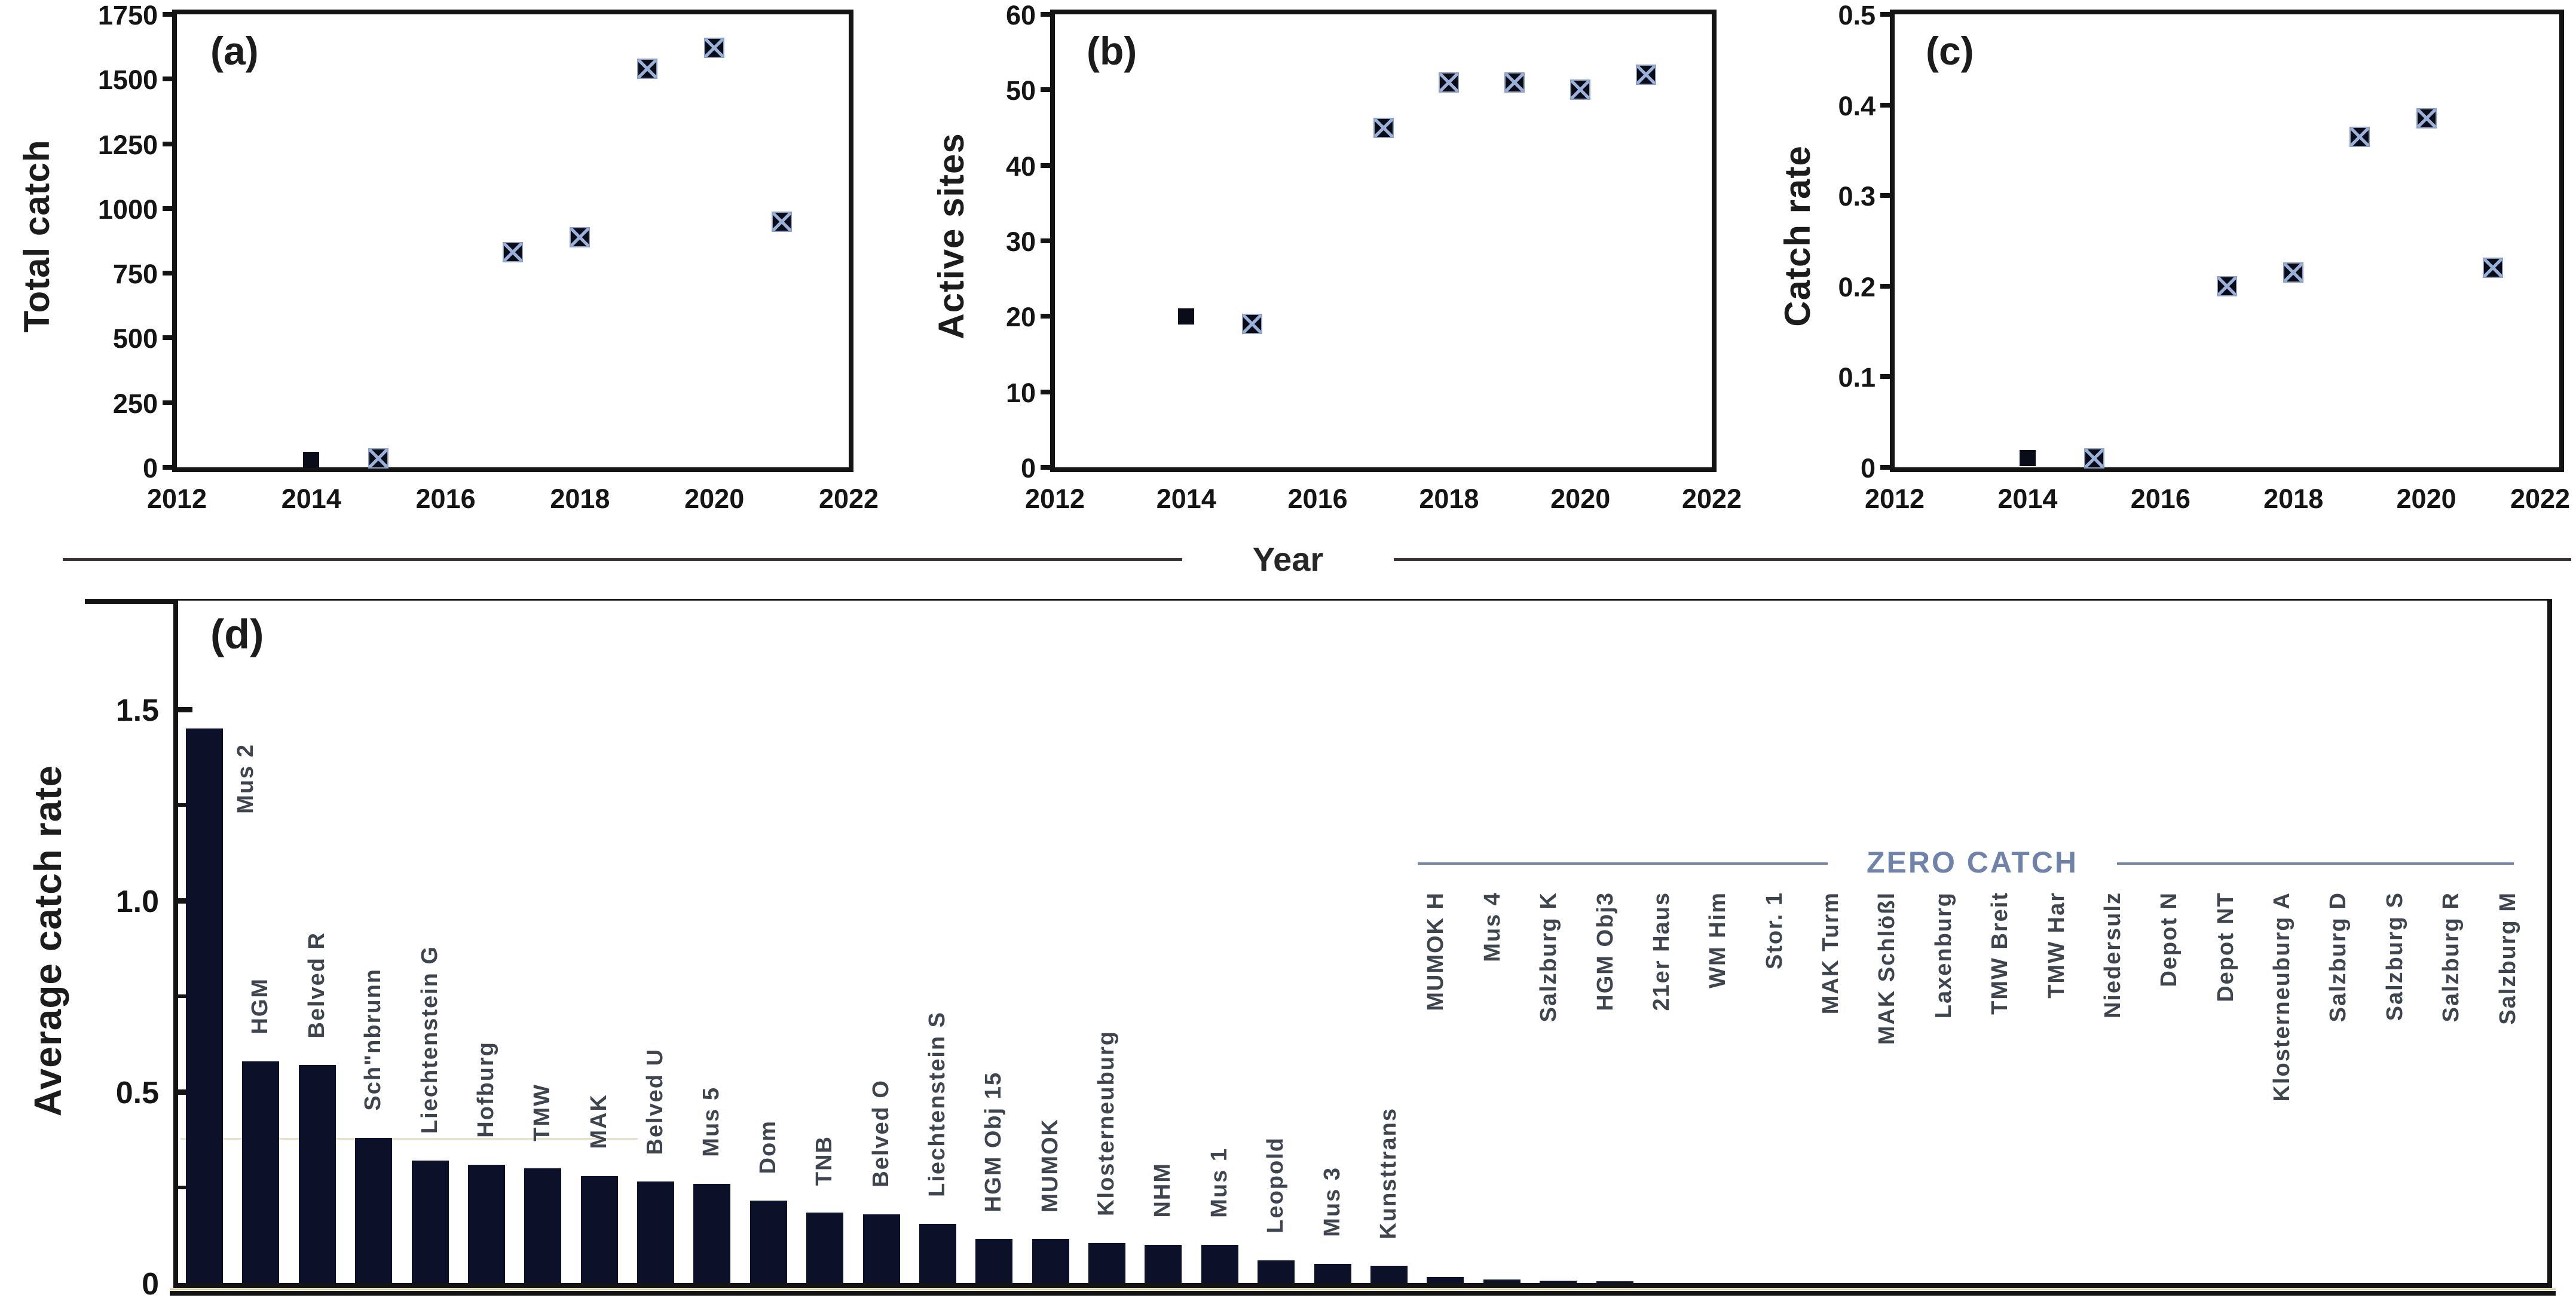  Describe the element at coordinates (234, 51) in the screenshot. I see `panel-a-label: (a)` at that location.